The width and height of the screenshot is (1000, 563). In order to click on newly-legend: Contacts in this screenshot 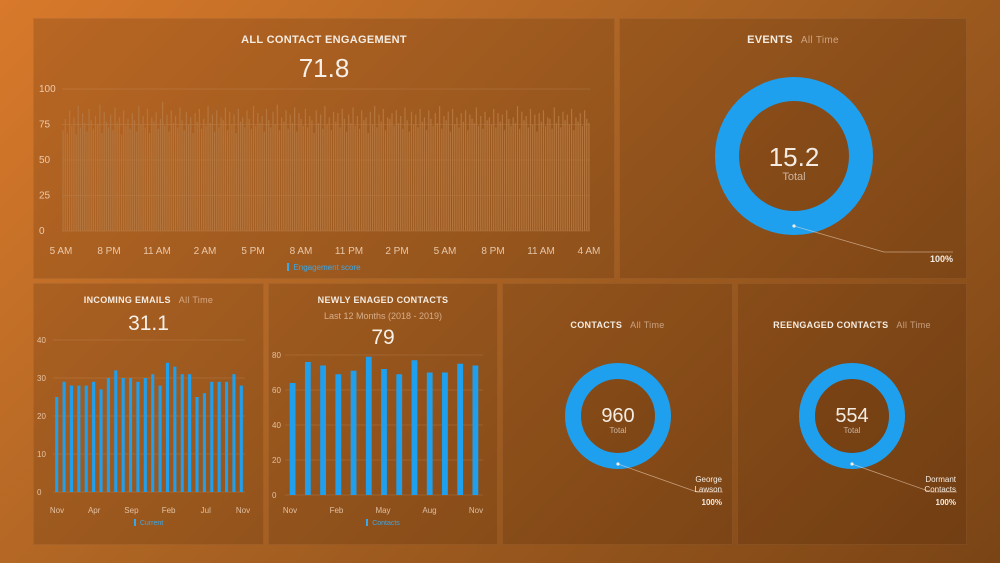, I will do `click(383, 523)`.